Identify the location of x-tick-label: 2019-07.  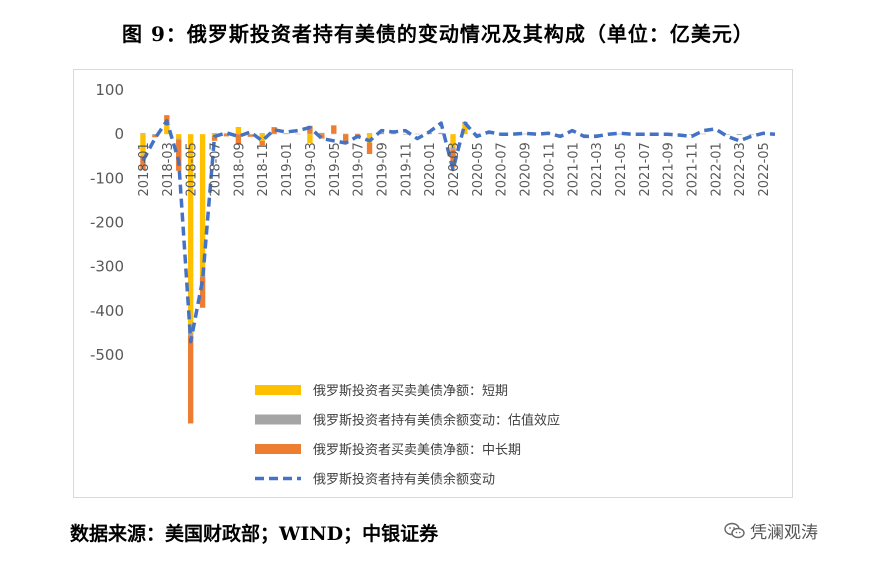
(359, 169).